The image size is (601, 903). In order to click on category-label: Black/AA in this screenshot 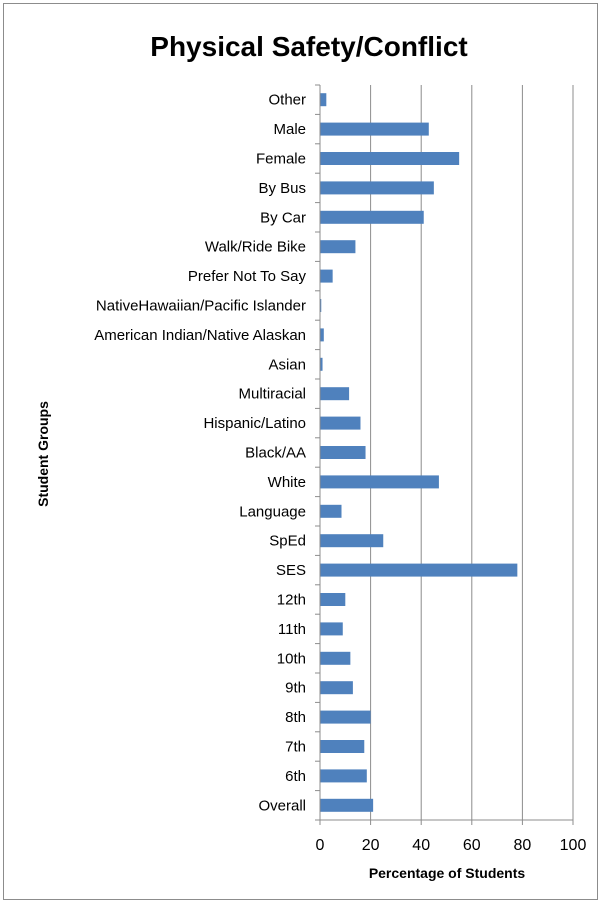, I will do `click(275, 453)`.